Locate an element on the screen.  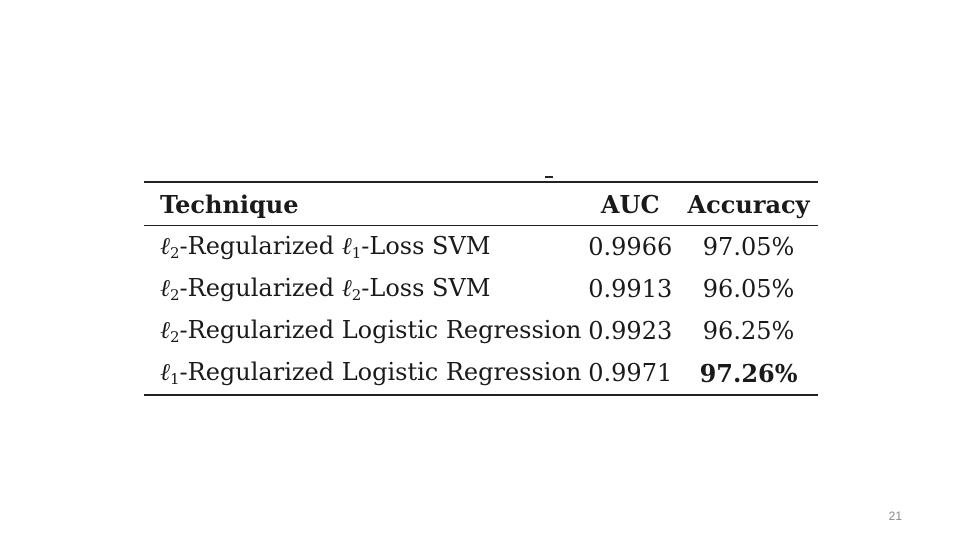
auc-cell: 0.9923 is located at coordinates (630, 331).